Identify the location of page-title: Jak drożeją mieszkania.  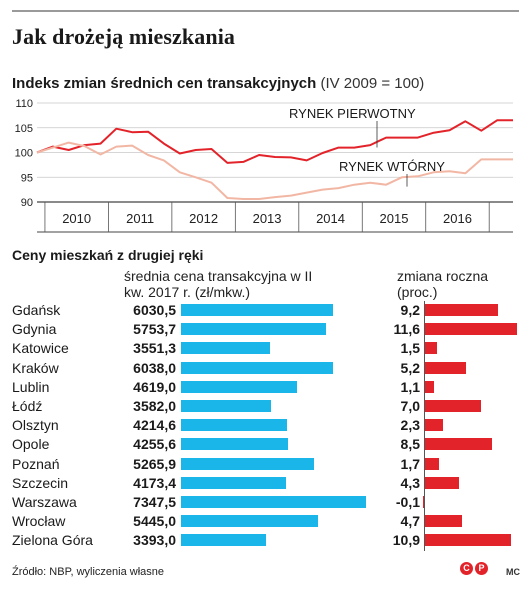
(124, 36).